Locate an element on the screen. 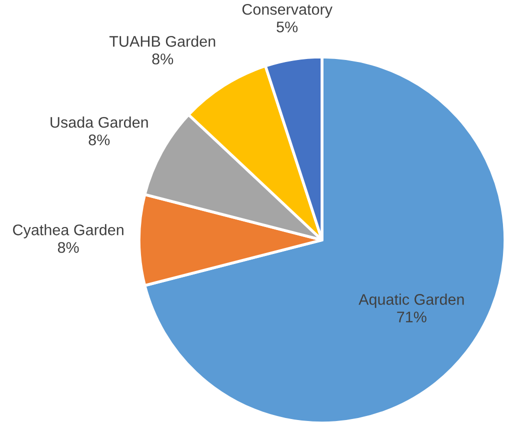 This screenshot has width=508, height=428. slice-label: Cyathea Garden is located at coordinates (68, 231).